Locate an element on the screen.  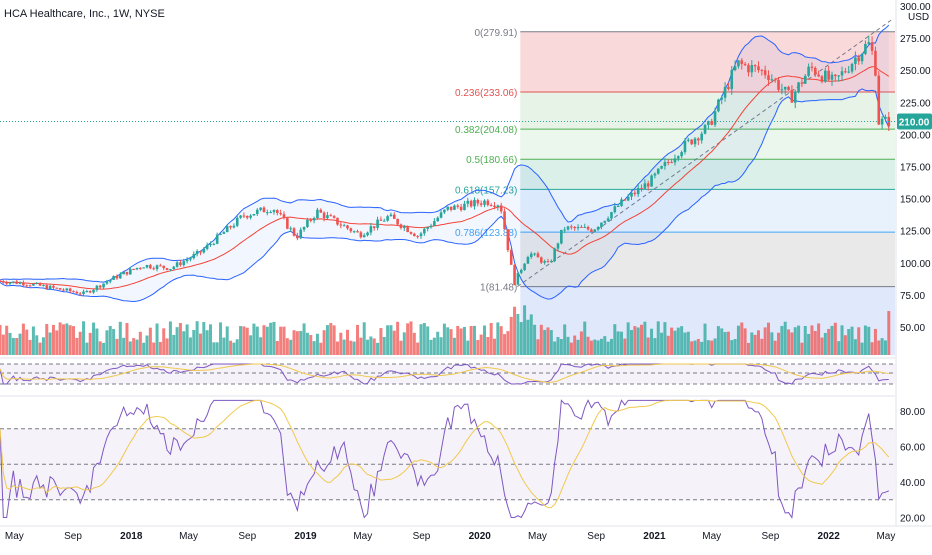
price-tick-label: 50.00 is located at coordinates (912, 328).